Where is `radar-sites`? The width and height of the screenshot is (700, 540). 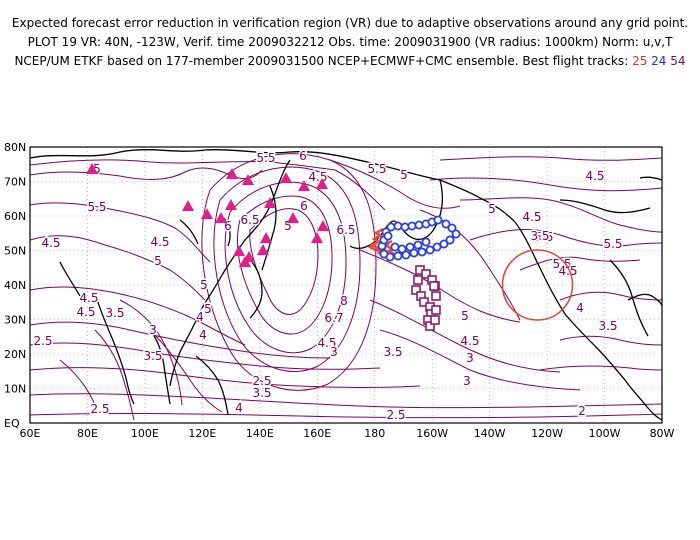
radar-sites is located at coordinates (207, 215).